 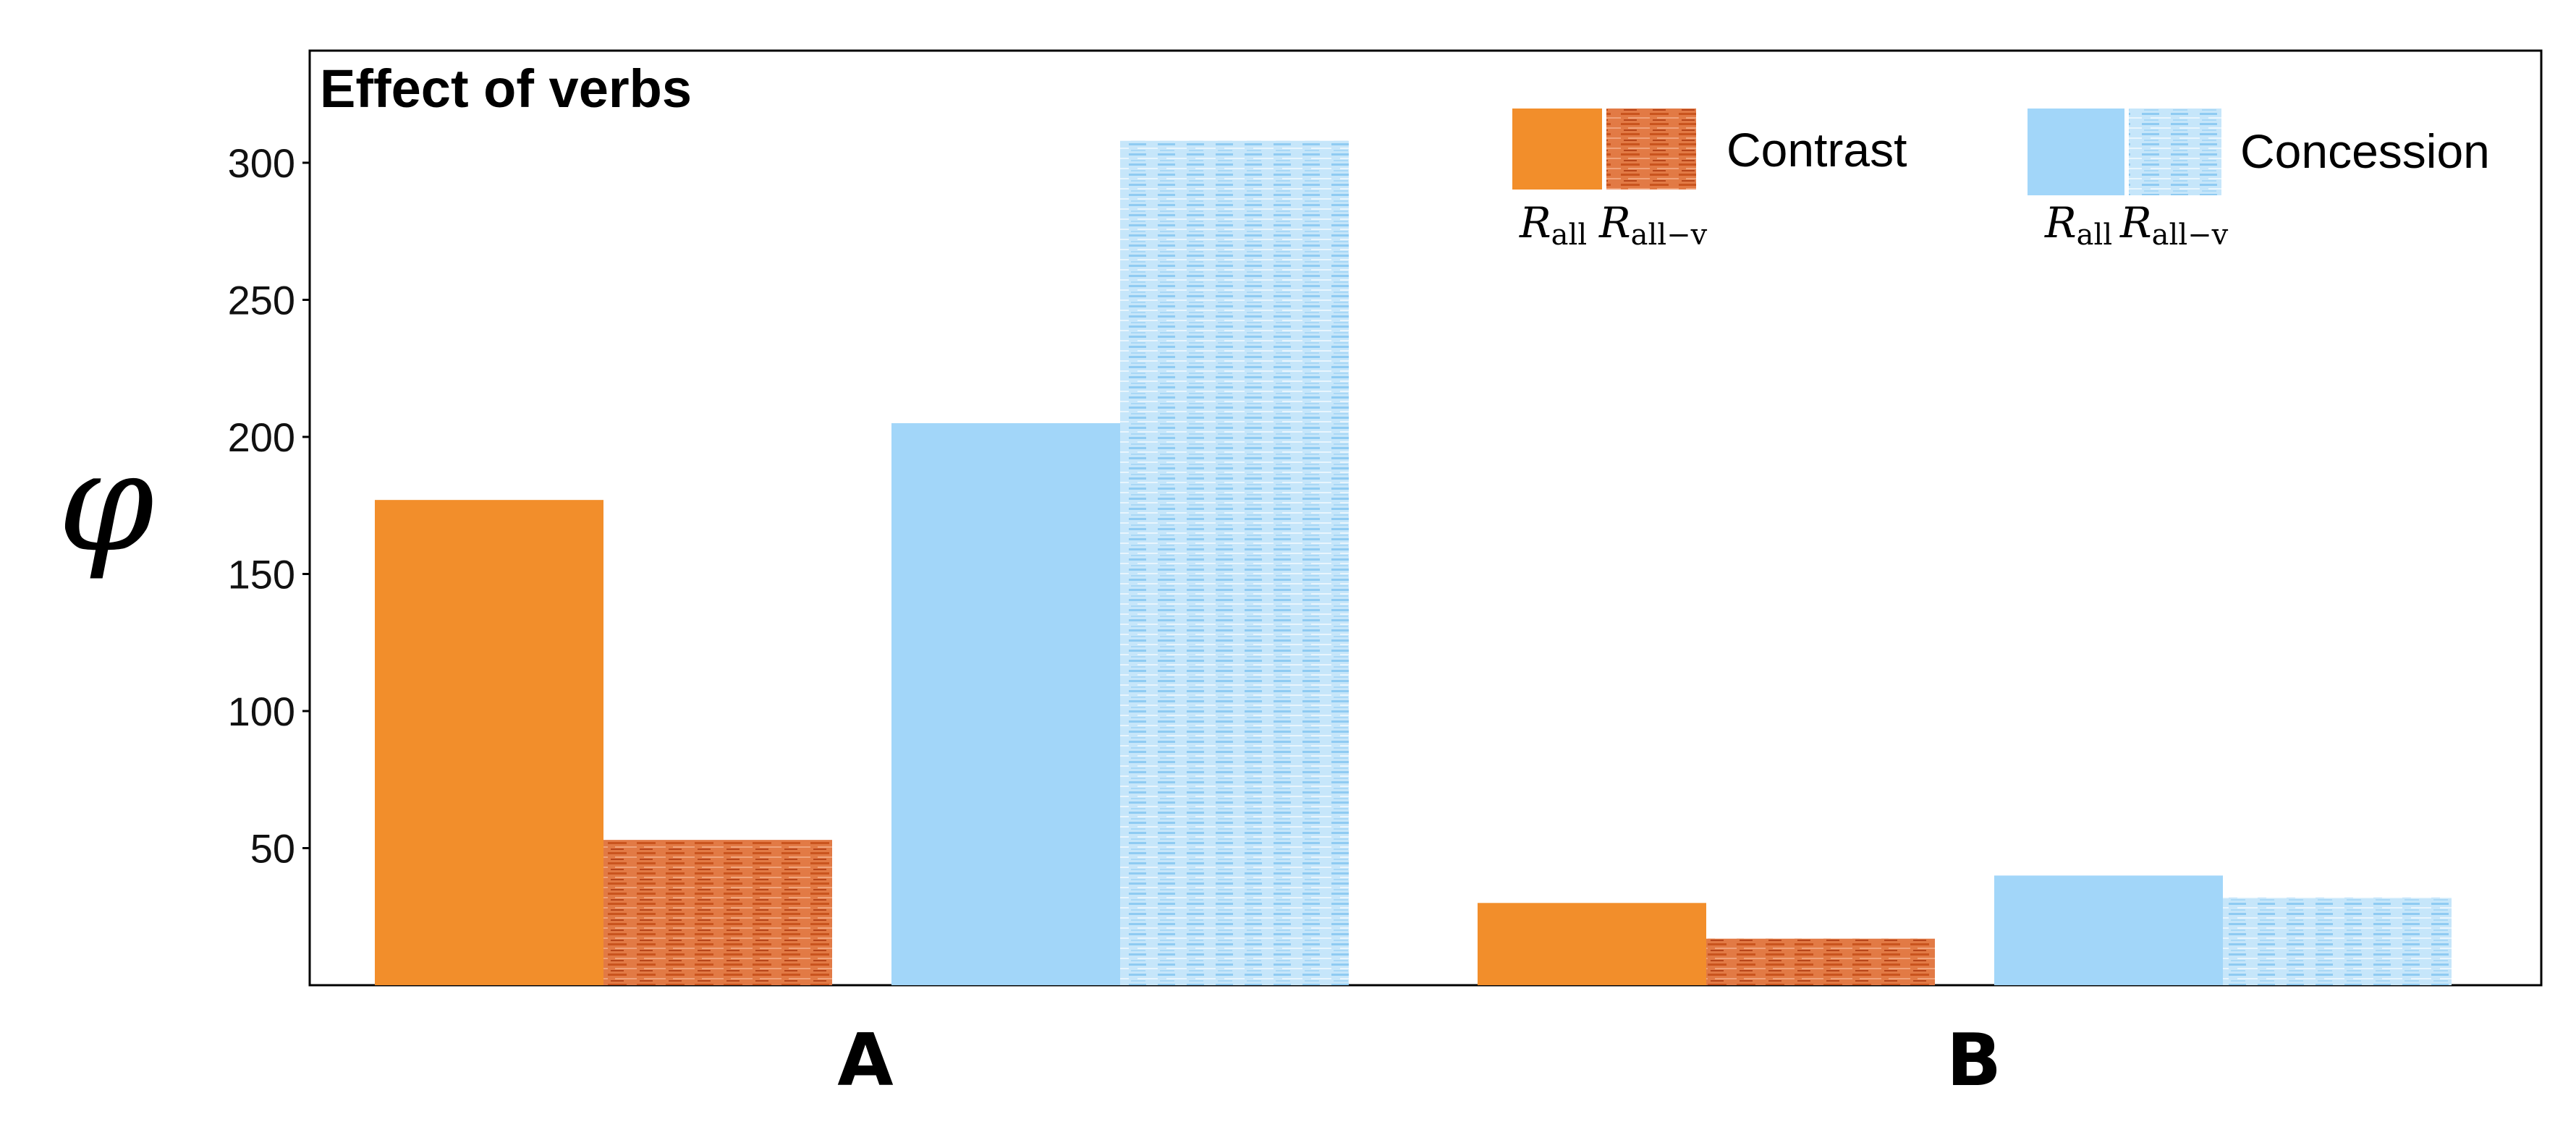 I want to click on y-tick-label: 200, so click(x=261, y=437).